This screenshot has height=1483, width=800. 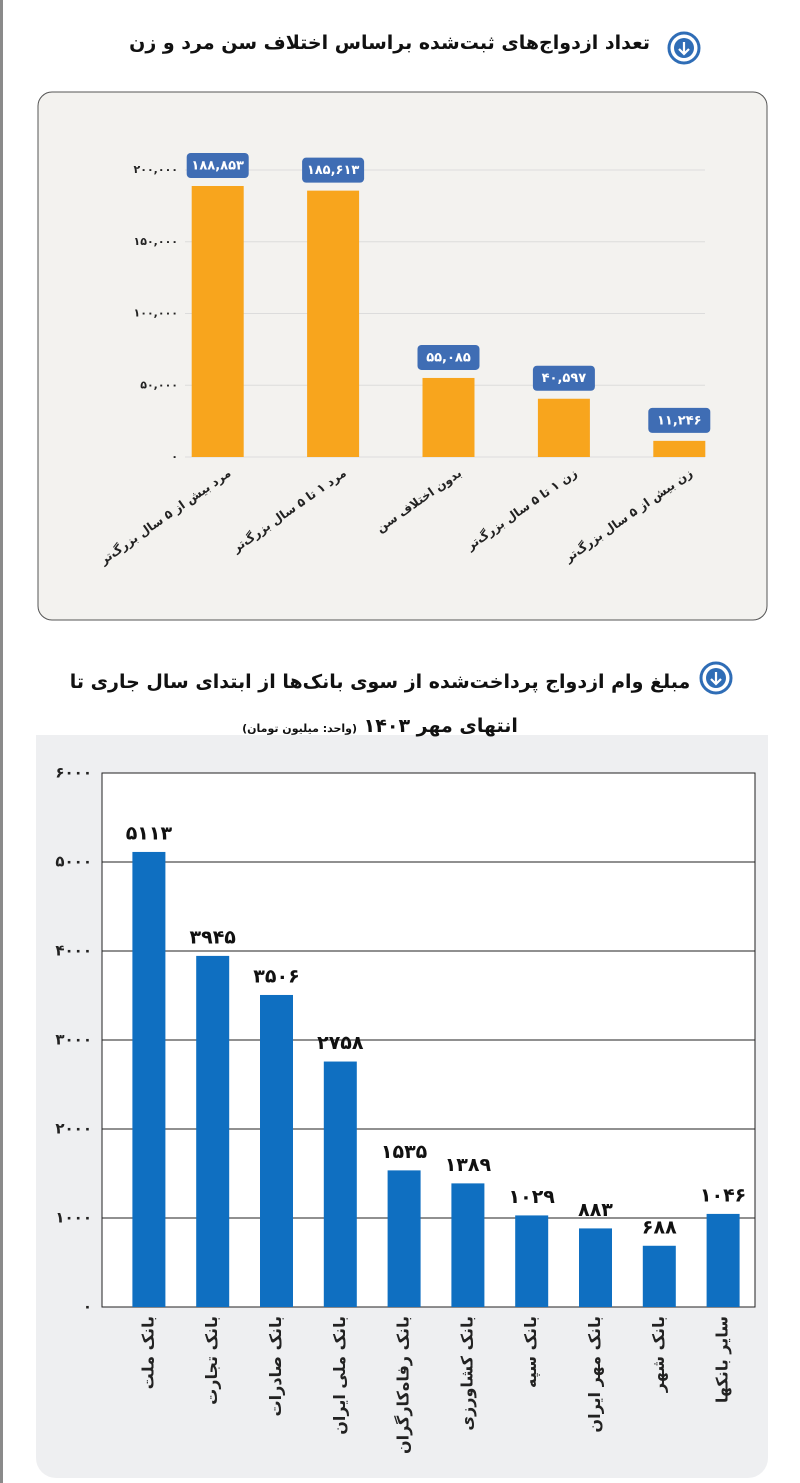 I want to click on value-label-text: ۴۰,۵۹۷, so click(x=564, y=378).